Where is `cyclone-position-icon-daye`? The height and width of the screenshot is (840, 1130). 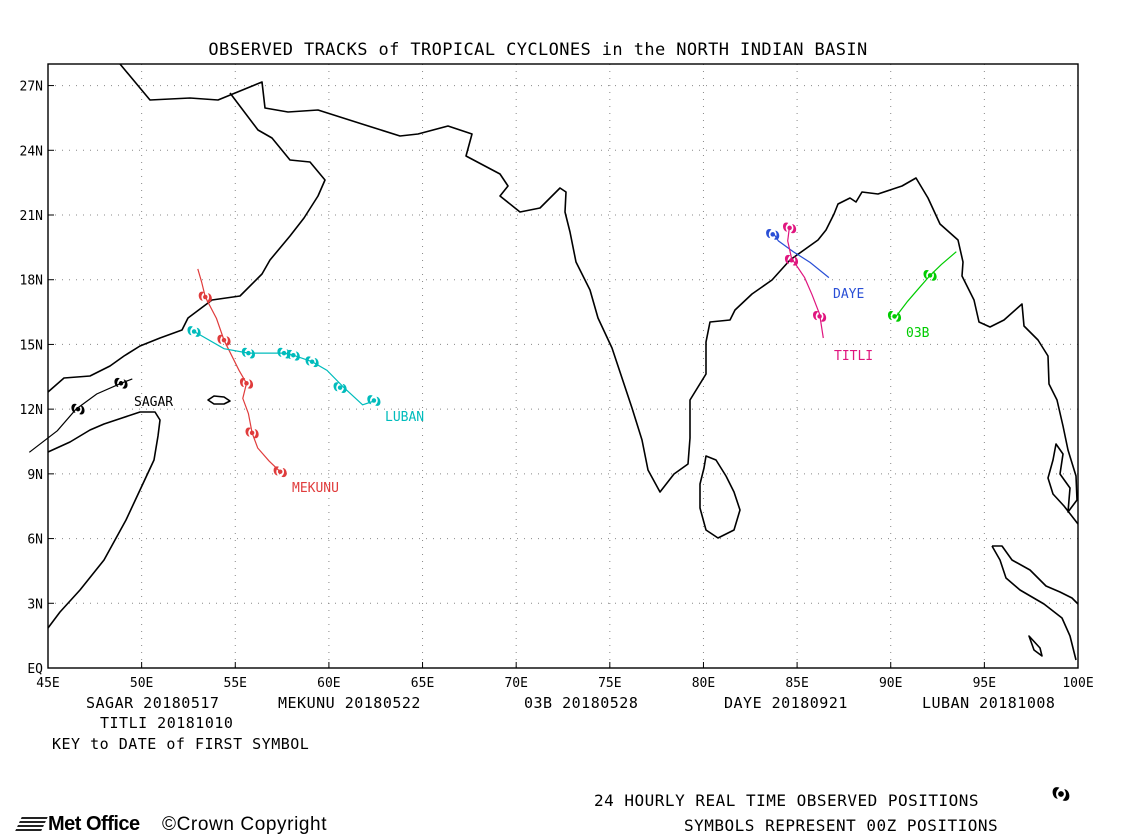
cyclone-position-icon-daye is located at coordinates (773, 234).